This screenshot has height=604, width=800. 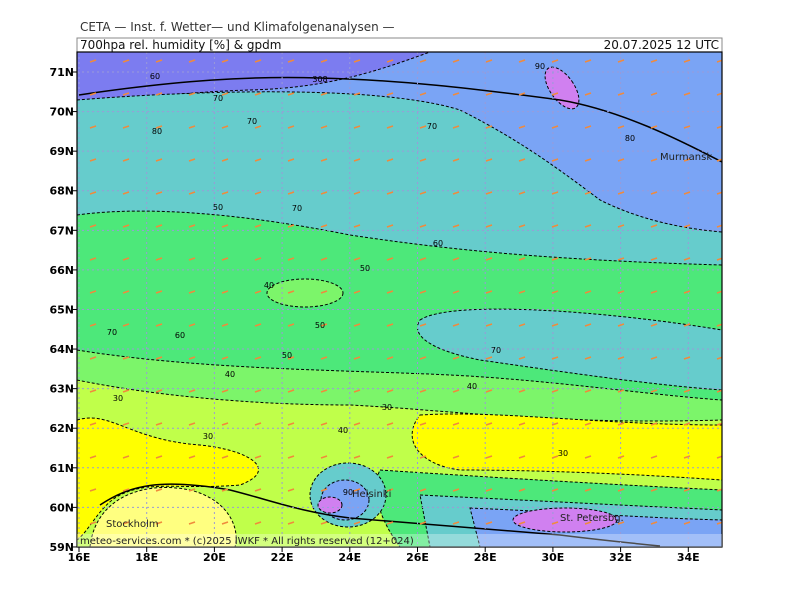 What do you see at coordinates (282, 557) in the screenshot?
I see `lon-label: 22E` at bounding box center [282, 557].